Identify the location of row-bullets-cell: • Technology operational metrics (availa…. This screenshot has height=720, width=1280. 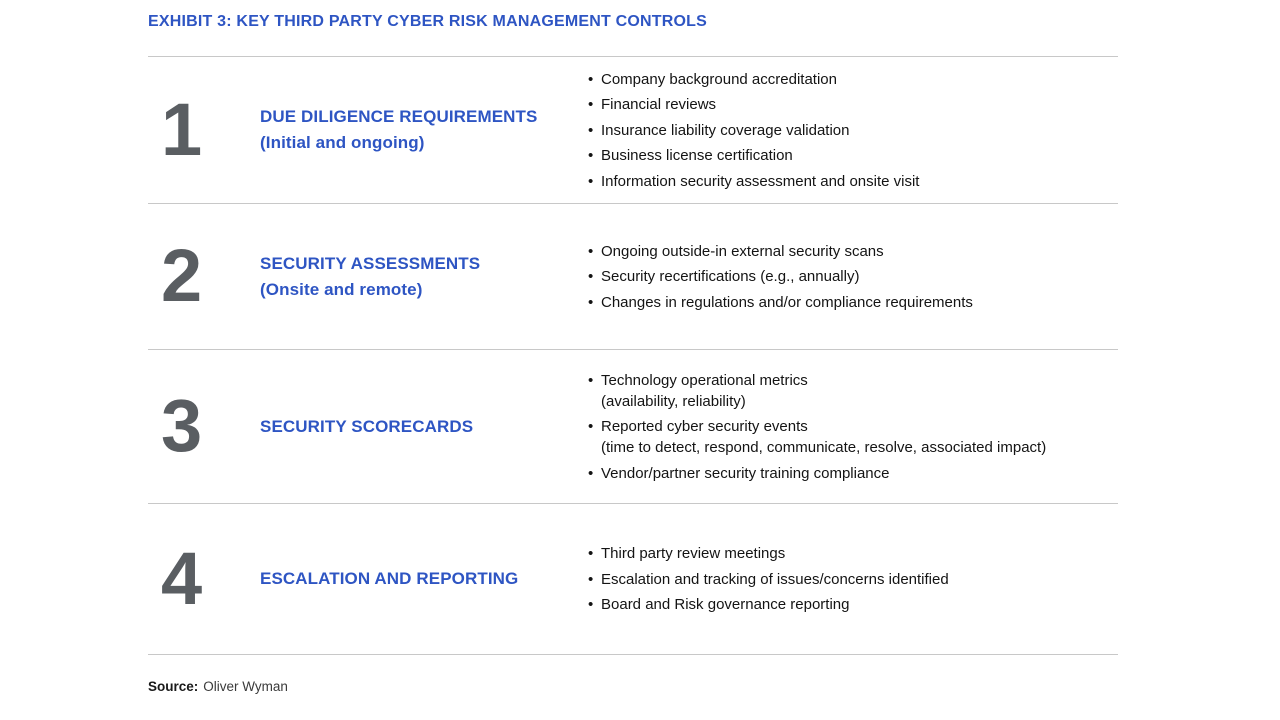
(853, 426).